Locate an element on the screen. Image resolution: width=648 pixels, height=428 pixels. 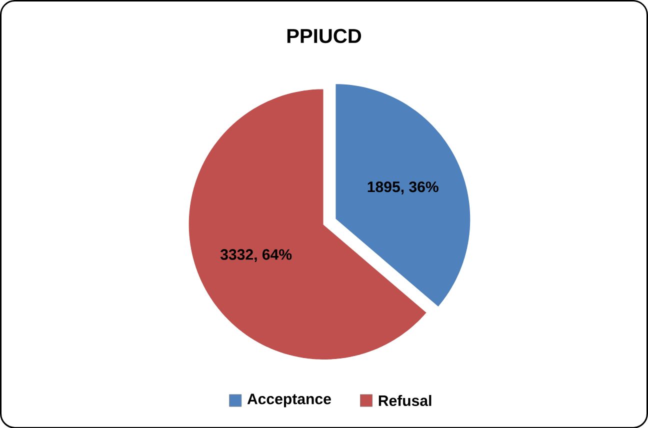
data-label: 3332, 64% is located at coordinates (256, 255).